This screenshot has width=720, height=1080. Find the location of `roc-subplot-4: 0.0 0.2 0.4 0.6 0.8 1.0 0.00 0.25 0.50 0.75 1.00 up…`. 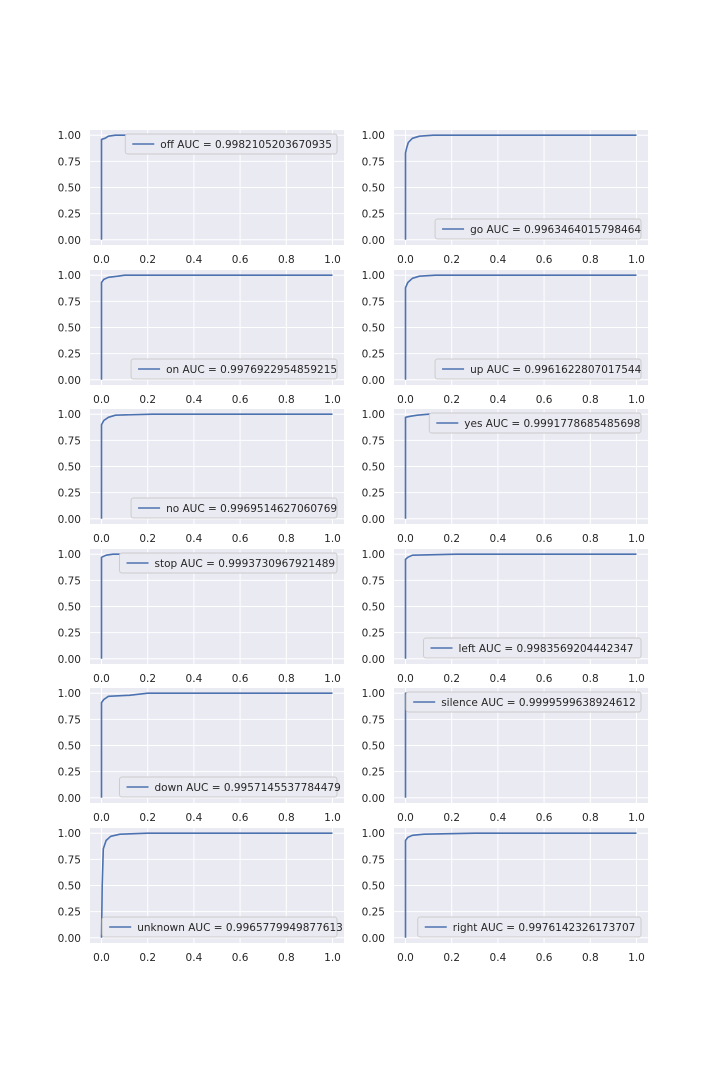

roc-subplot-4: 0.0 0.2 0.4 0.6 0.8 1.0 0.00 0.25 0.50 0.75 1.00 up… is located at coordinates (505, 338).